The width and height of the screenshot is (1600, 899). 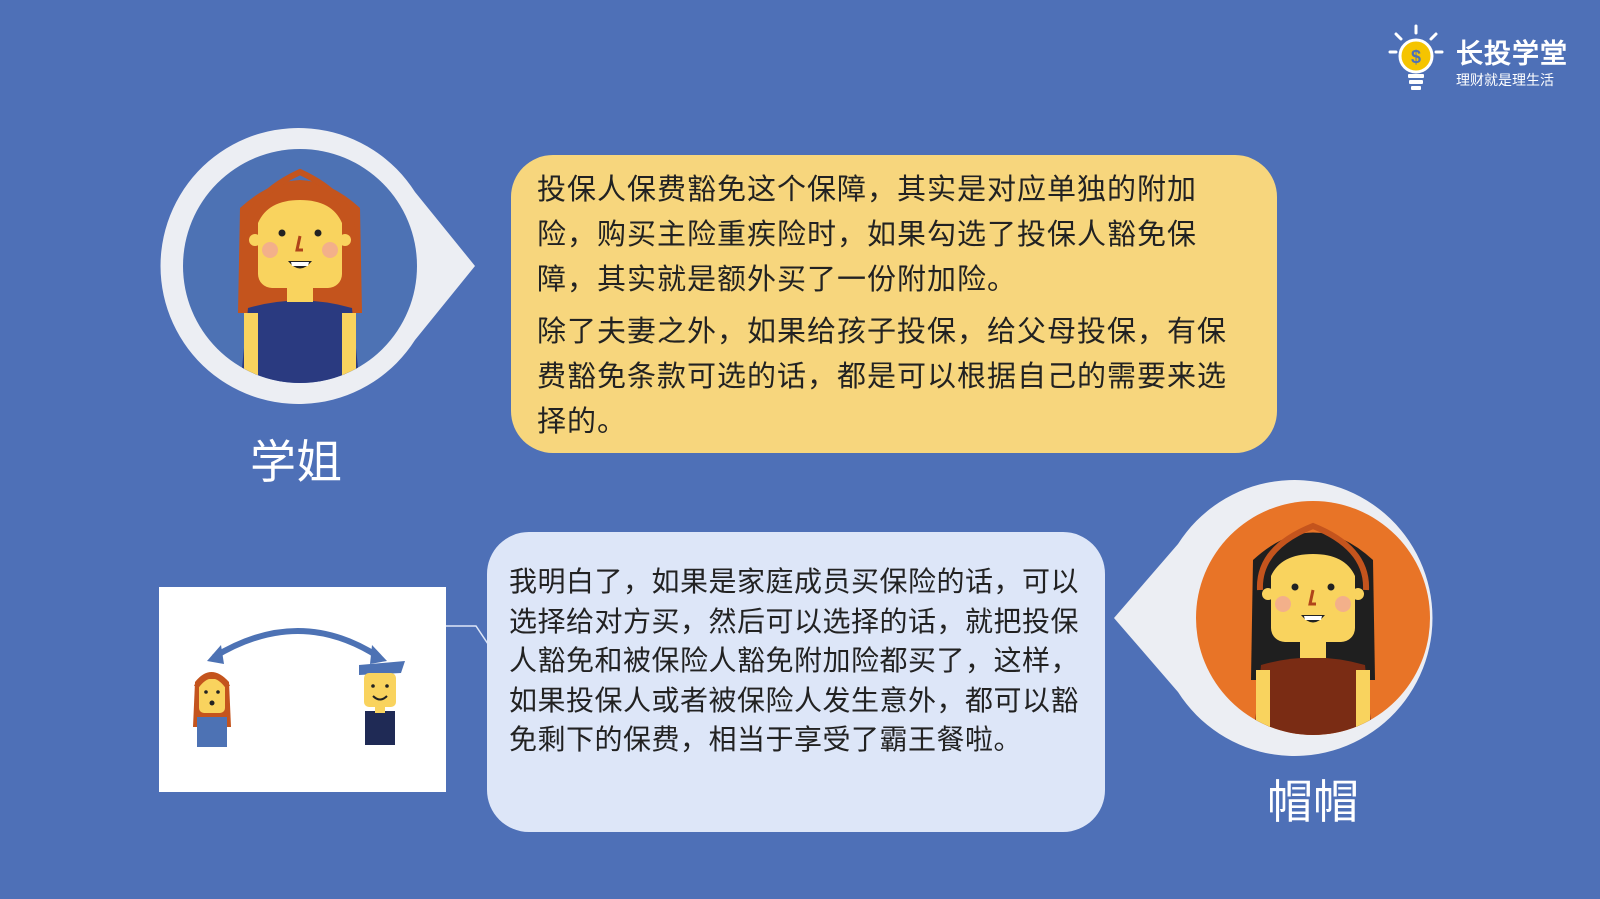 I want to click on family-illustration, so click(x=302, y=689).